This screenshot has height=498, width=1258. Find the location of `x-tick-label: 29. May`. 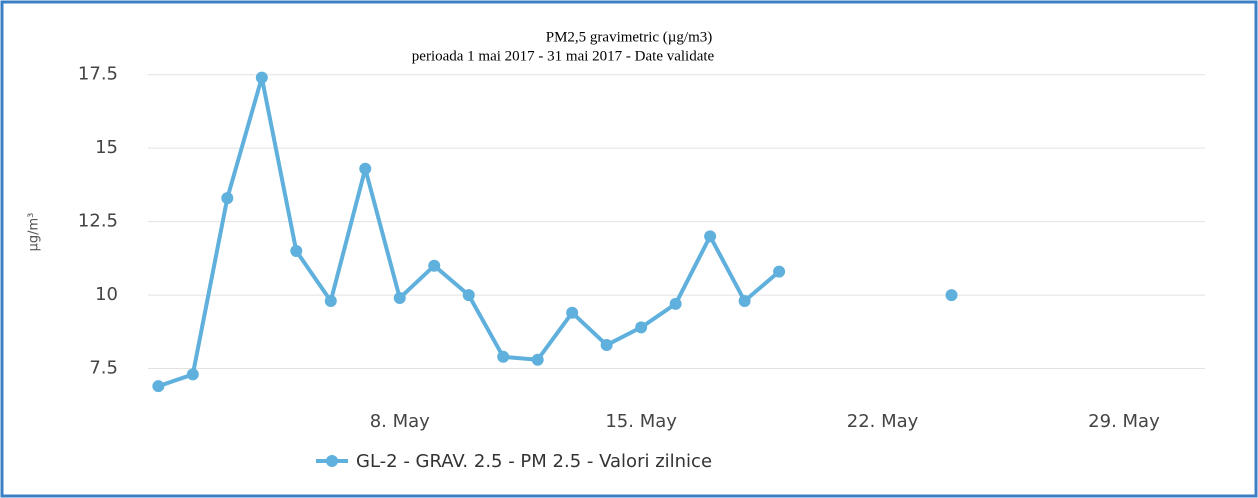

x-tick-label: 29. May is located at coordinates (1124, 421).